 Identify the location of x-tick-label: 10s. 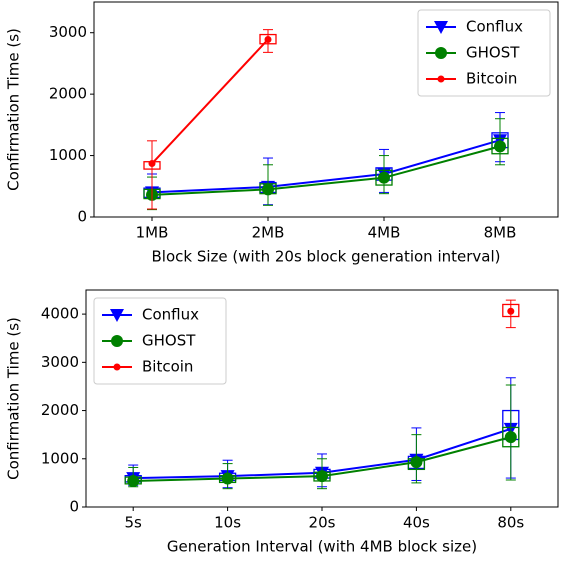
(227, 523).